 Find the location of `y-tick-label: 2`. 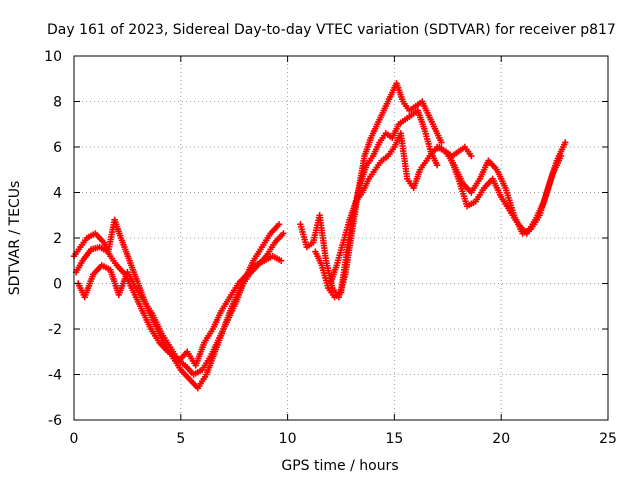

y-tick-label: 2 is located at coordinates (57, 239).